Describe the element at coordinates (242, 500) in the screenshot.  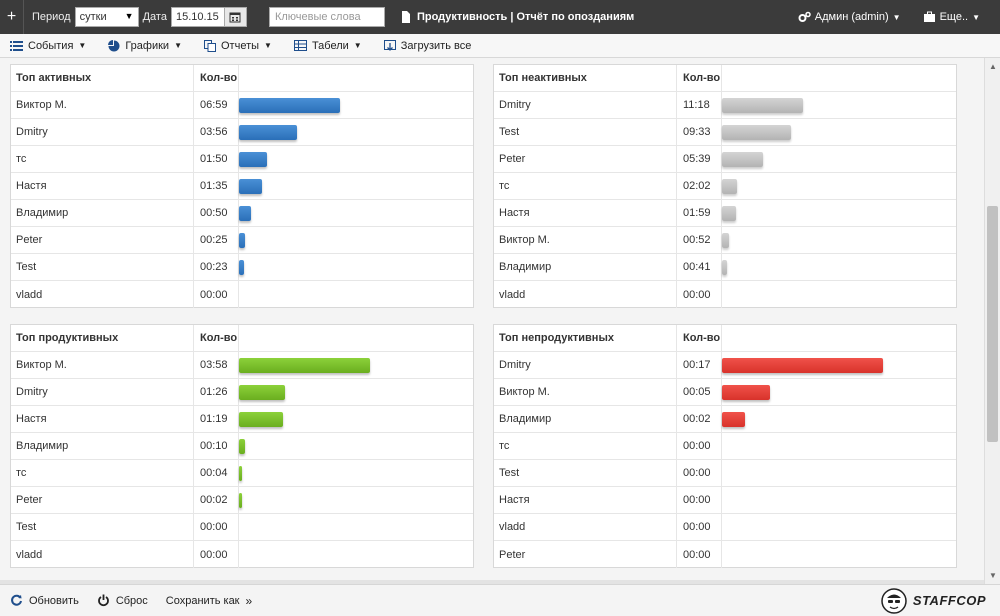
I see `table-row: Peter 00:02` at that location.